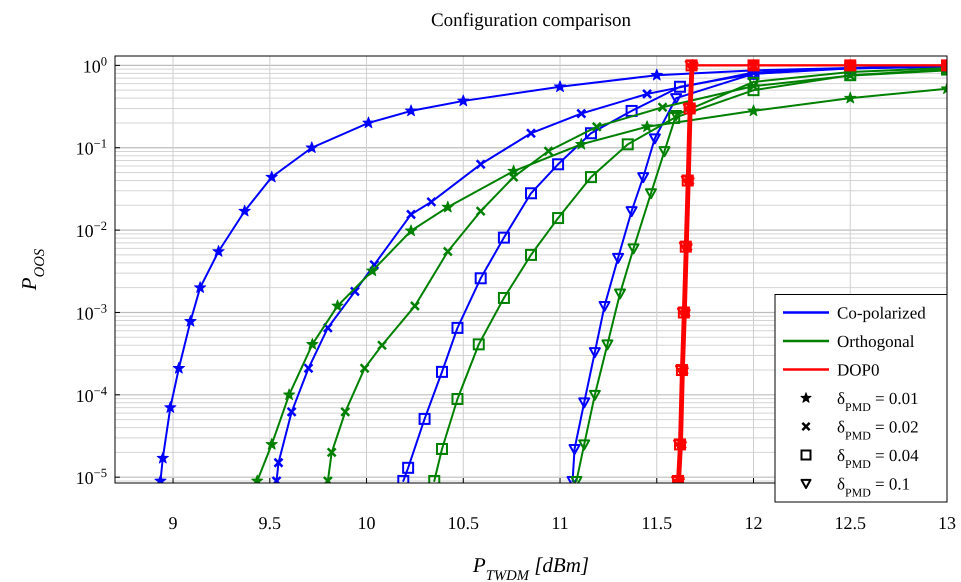  I want to click on x-tick-label: 10.5, so click(464, 523).